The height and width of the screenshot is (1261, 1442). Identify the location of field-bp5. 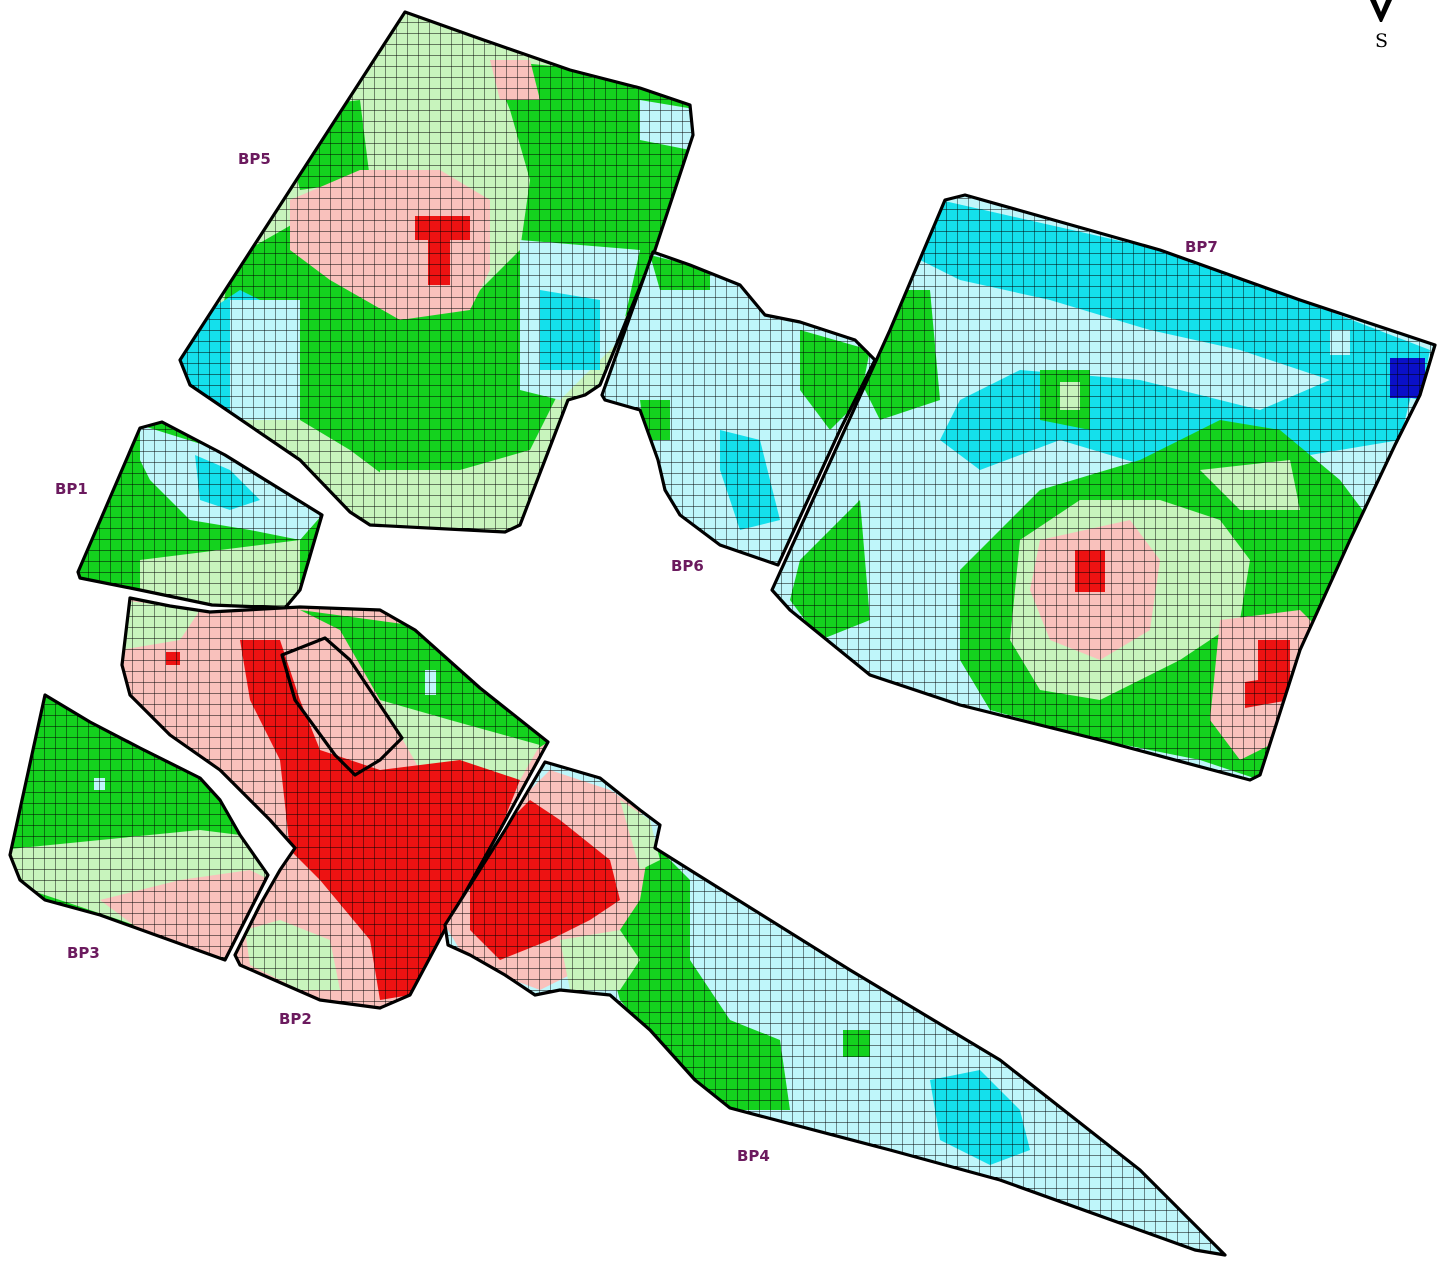
(436, 272).